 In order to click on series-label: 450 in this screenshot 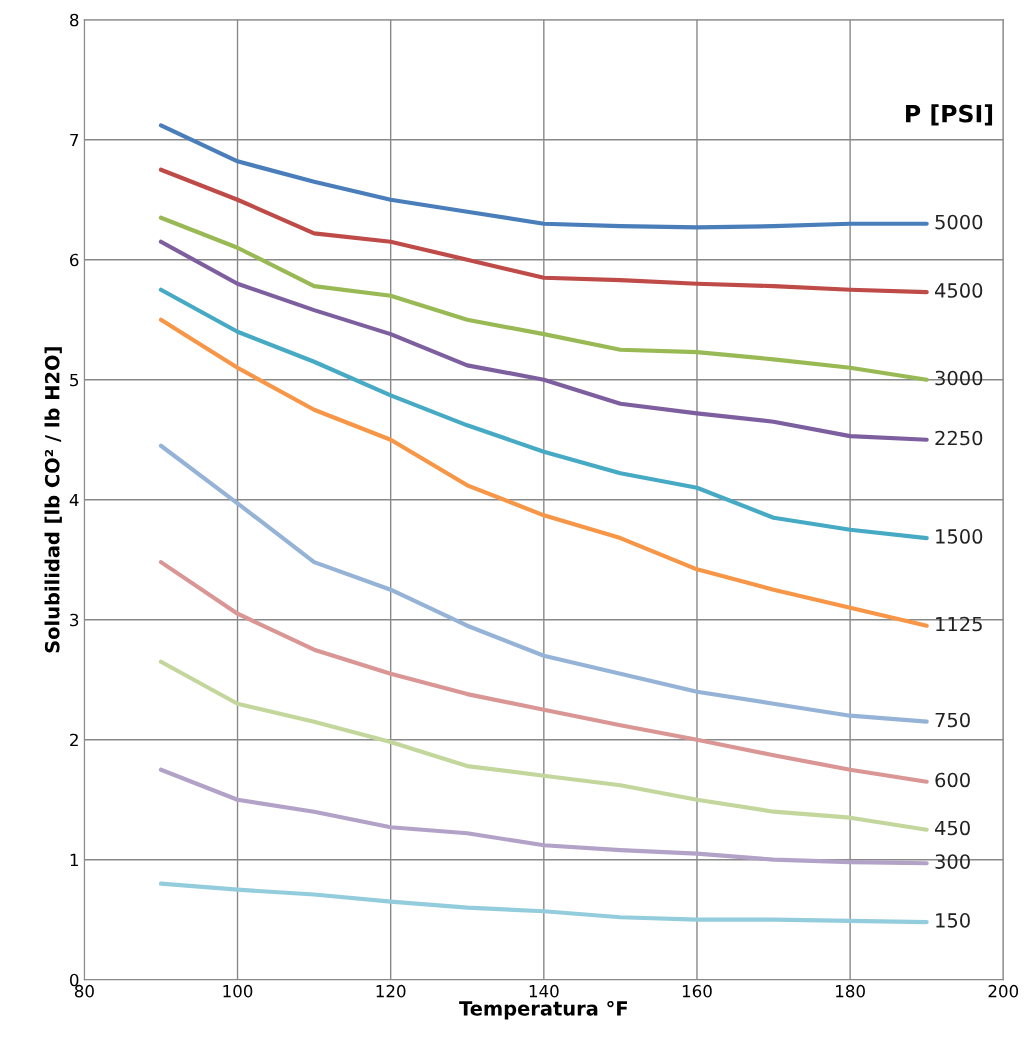, I will do `click(952, 828)`.